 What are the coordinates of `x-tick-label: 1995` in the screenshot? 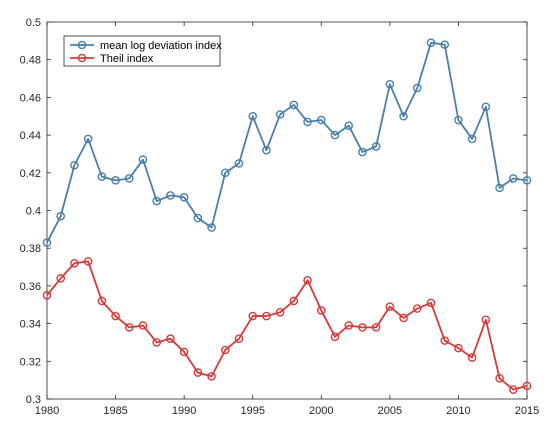 It's located at (252, 411).